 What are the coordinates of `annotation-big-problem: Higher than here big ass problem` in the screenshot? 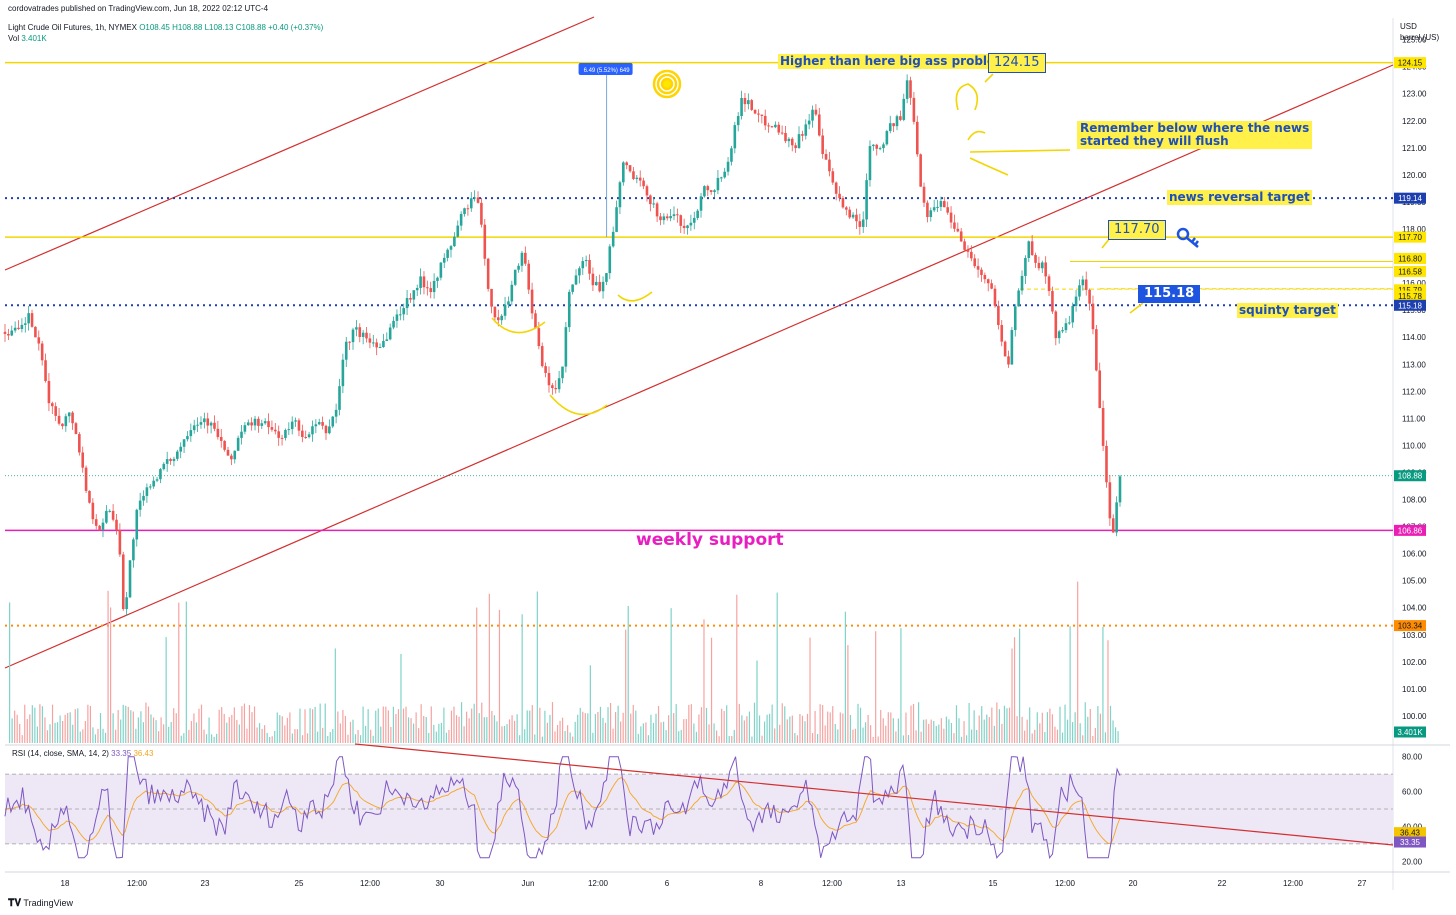 It's located at (894, 62).